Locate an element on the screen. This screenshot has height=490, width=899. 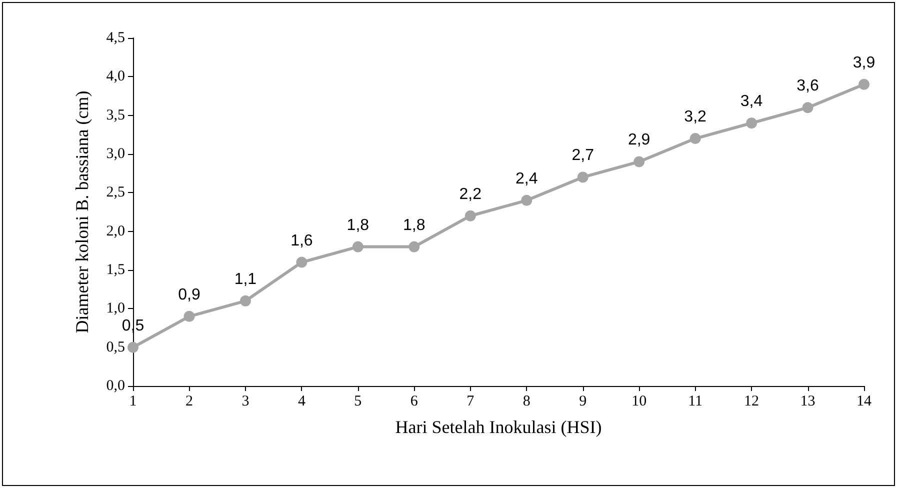
x-tick-label: 7 is located at coordinates (470, 402).